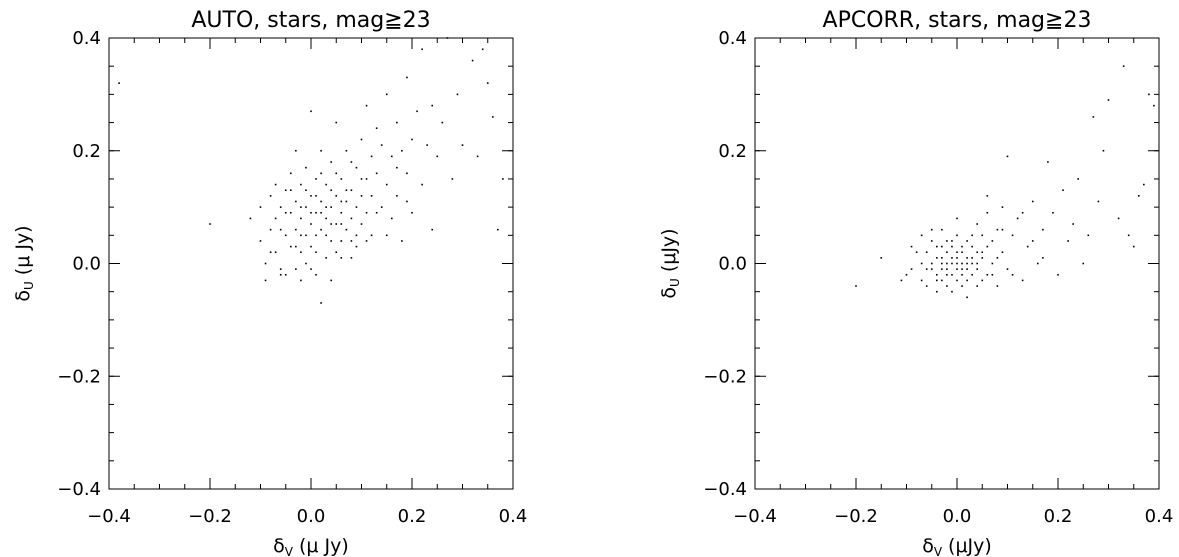  I want to click on x-axis-label: δV (μ Jy), so click(311, 546).